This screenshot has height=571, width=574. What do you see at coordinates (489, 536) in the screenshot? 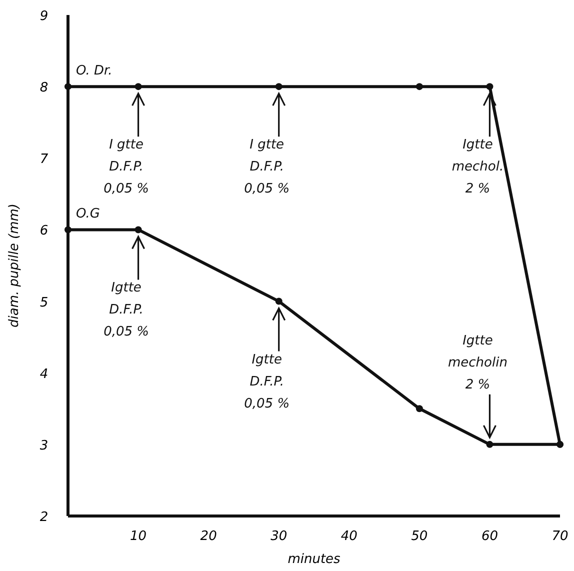
I see `x-tick-label: 60` at bounding box center [489, 536].